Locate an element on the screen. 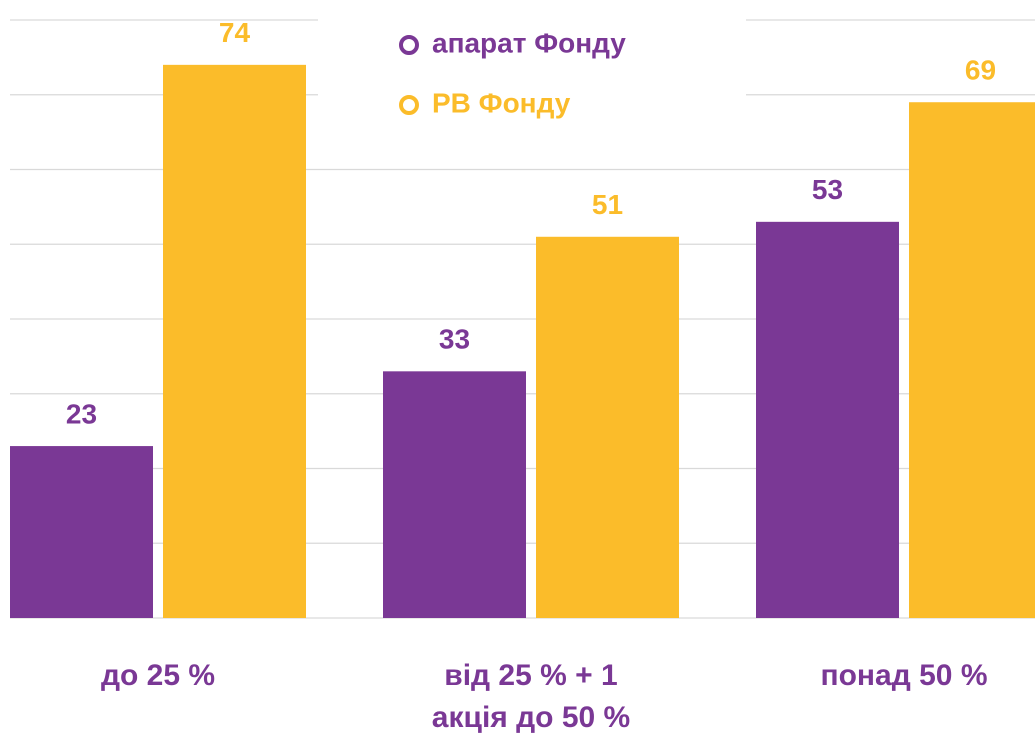  data-label: 53 is located at coordinates (827, 189).